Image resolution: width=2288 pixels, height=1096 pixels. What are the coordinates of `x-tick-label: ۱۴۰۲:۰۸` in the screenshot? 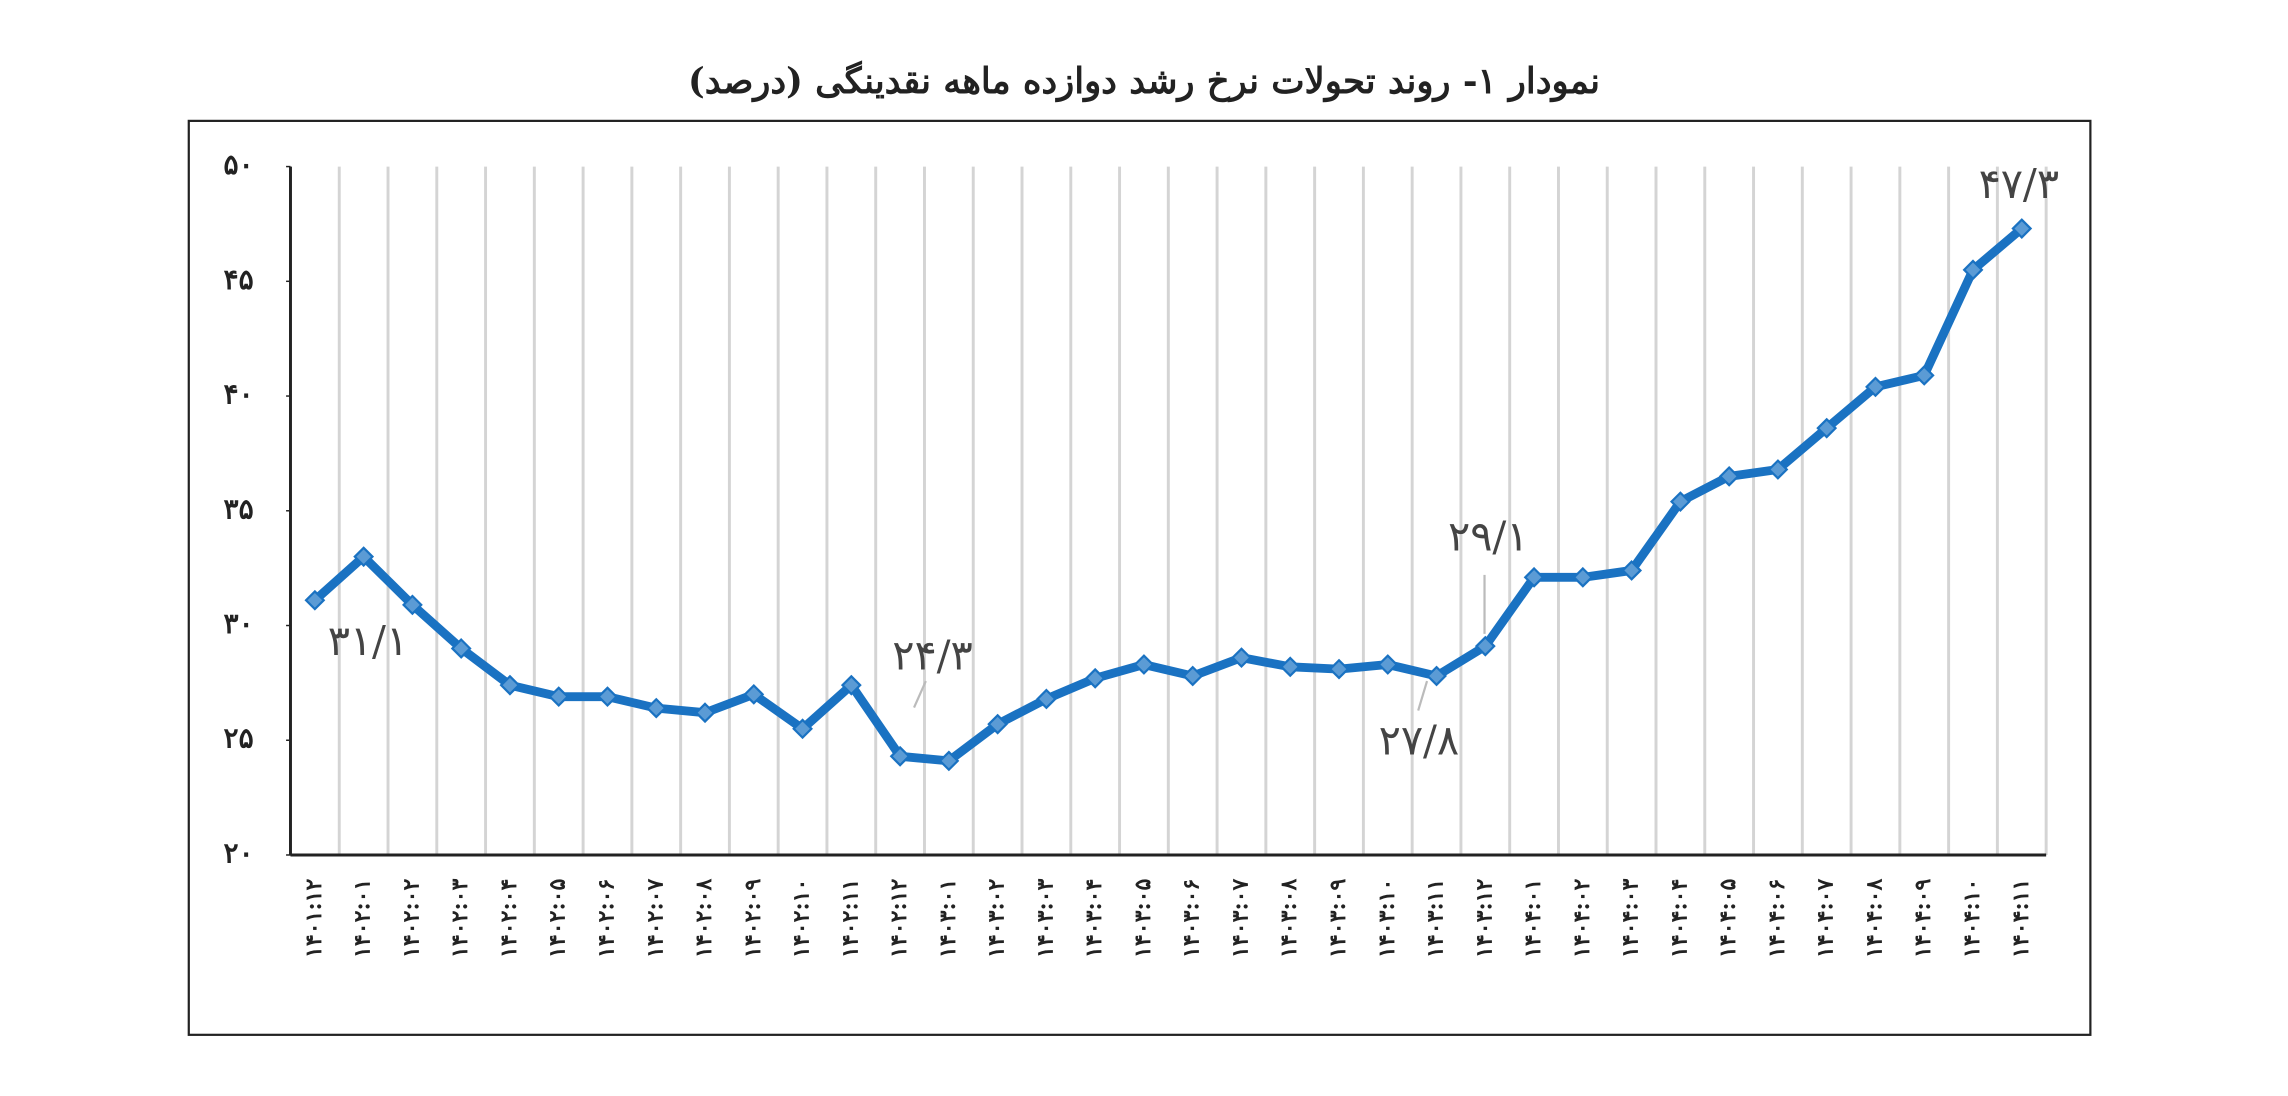 It's located at (704, 918).